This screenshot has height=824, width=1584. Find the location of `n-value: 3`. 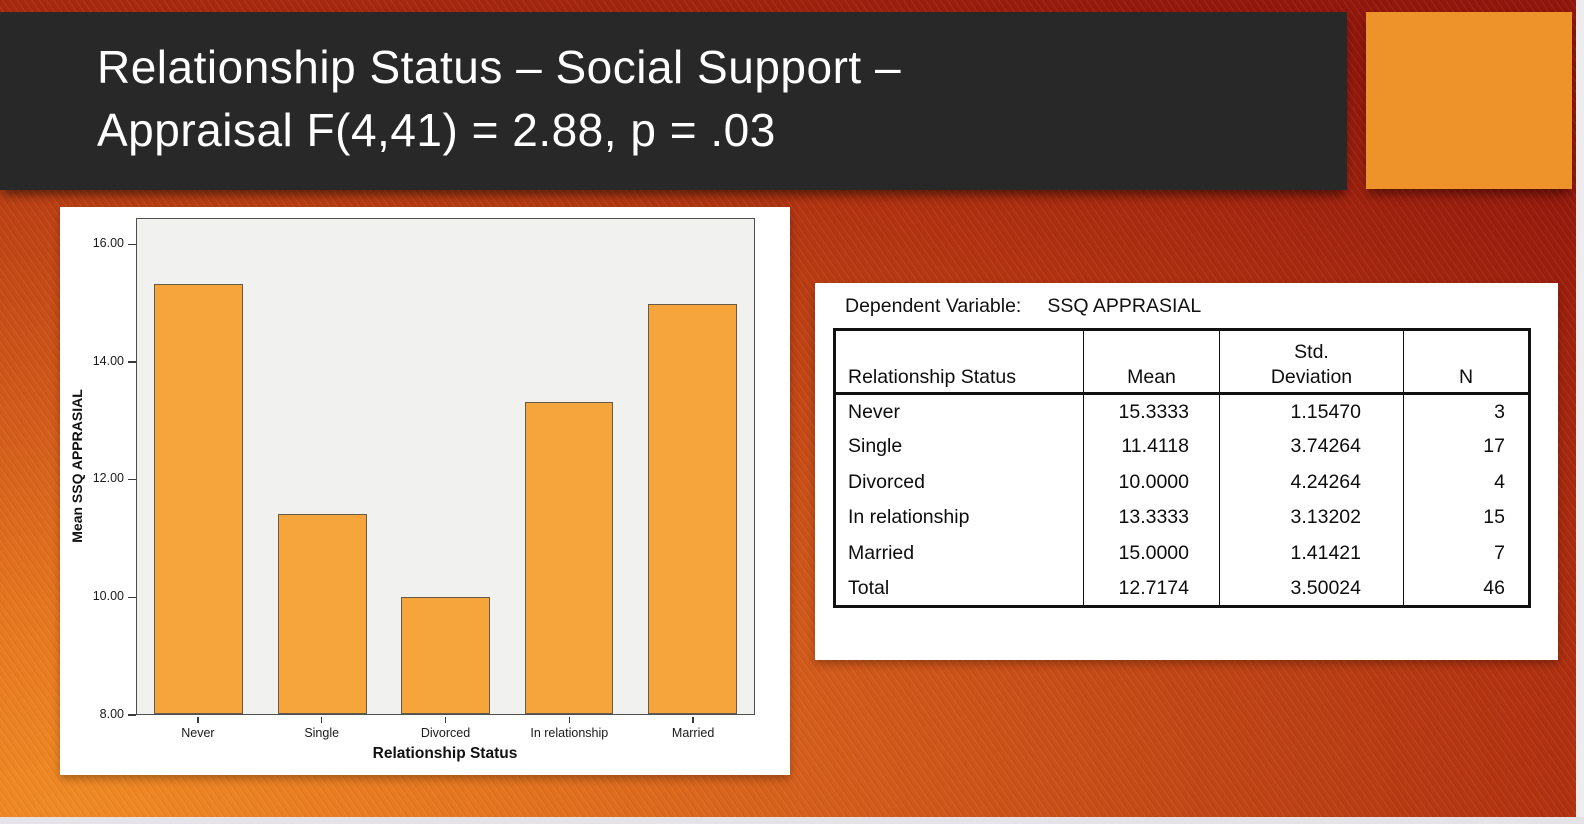

n-value: 3 is located at coordinates (1466, 411).